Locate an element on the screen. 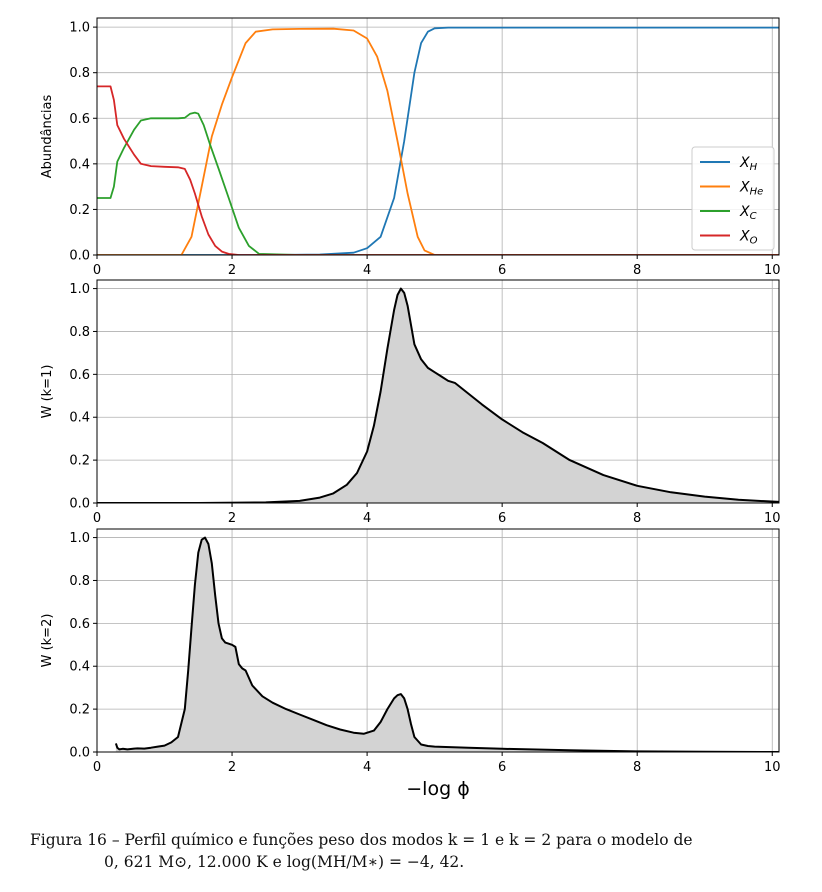 The width and height of the screenshot is (822, 892). legend-label: XO is located at coordinates (748, 238).